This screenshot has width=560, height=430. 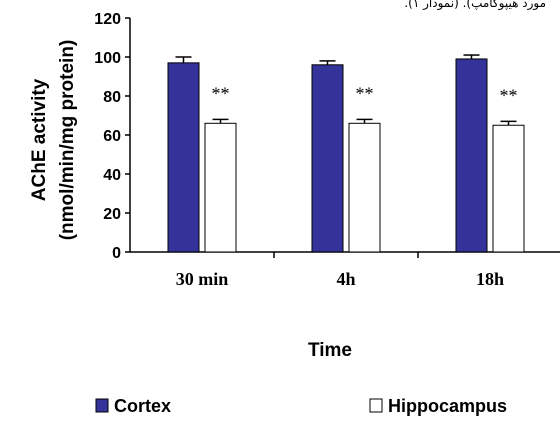 I want to click on header-text-fragment: مورد هیپوکامپ). (نمودار ۱)., so click(x=475, y=5).